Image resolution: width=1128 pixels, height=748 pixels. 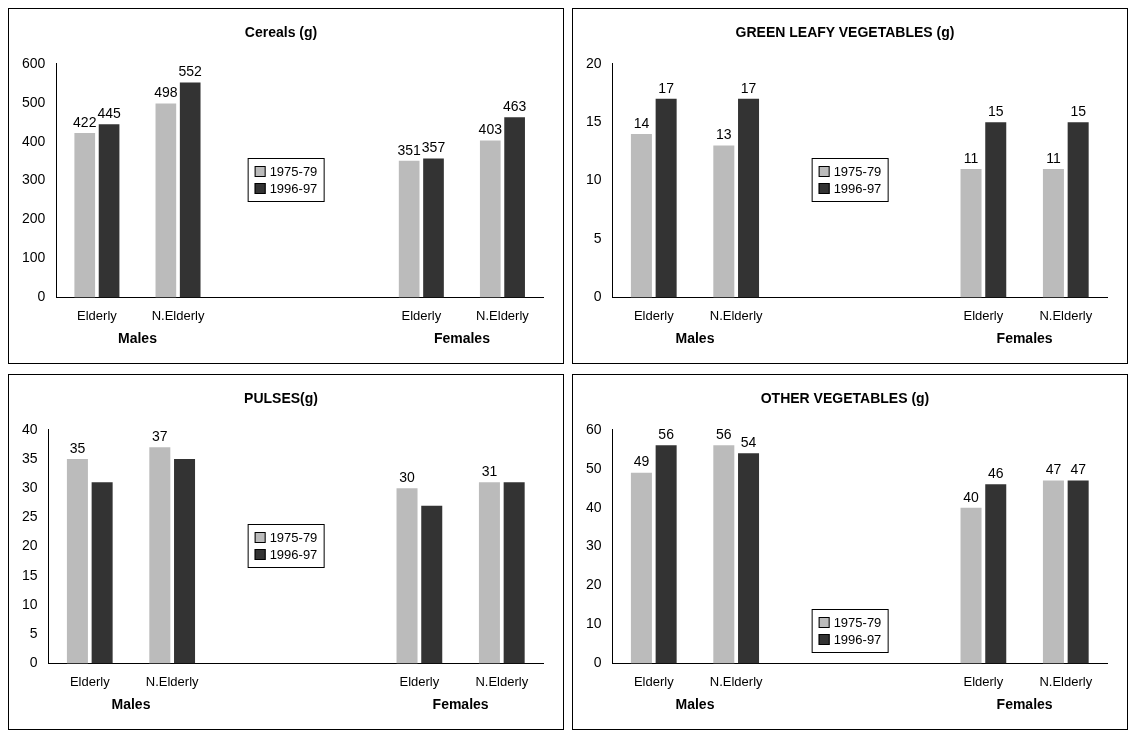 I want to click on data-label: 445, so click(x=109, y=113).